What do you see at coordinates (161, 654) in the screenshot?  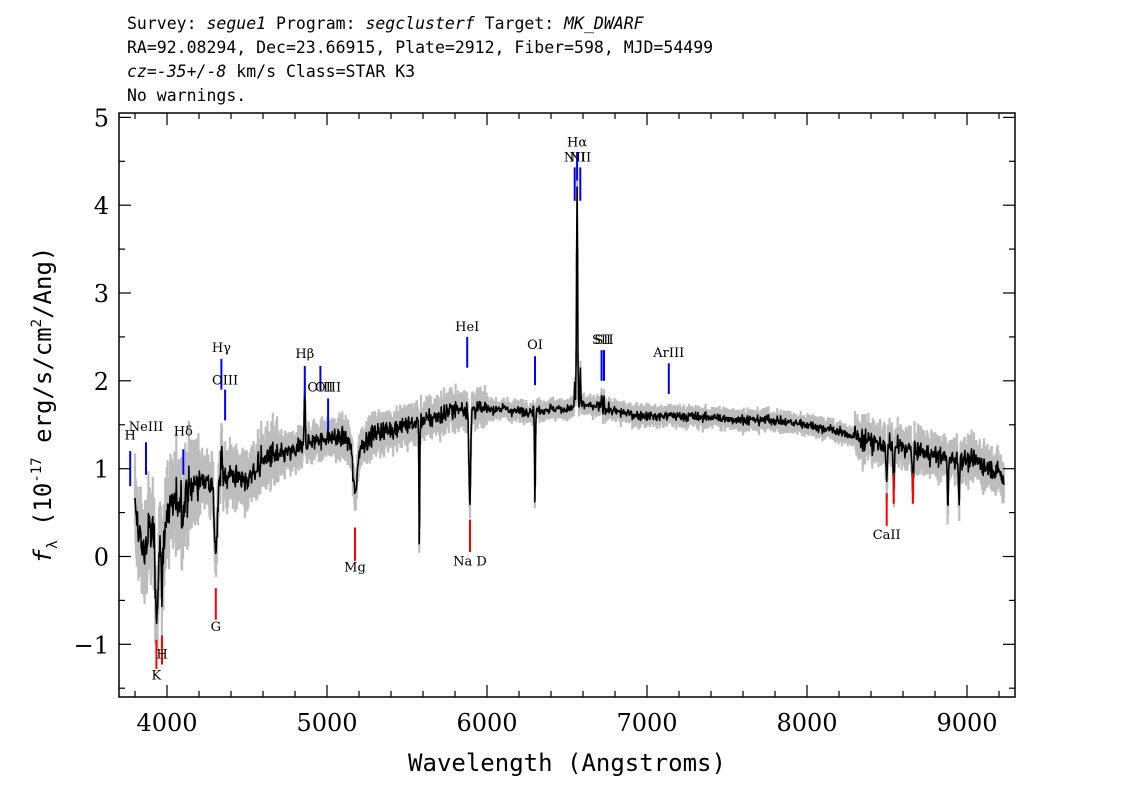 I see `absorption-line-label: H` at bounding box center [161, 654].